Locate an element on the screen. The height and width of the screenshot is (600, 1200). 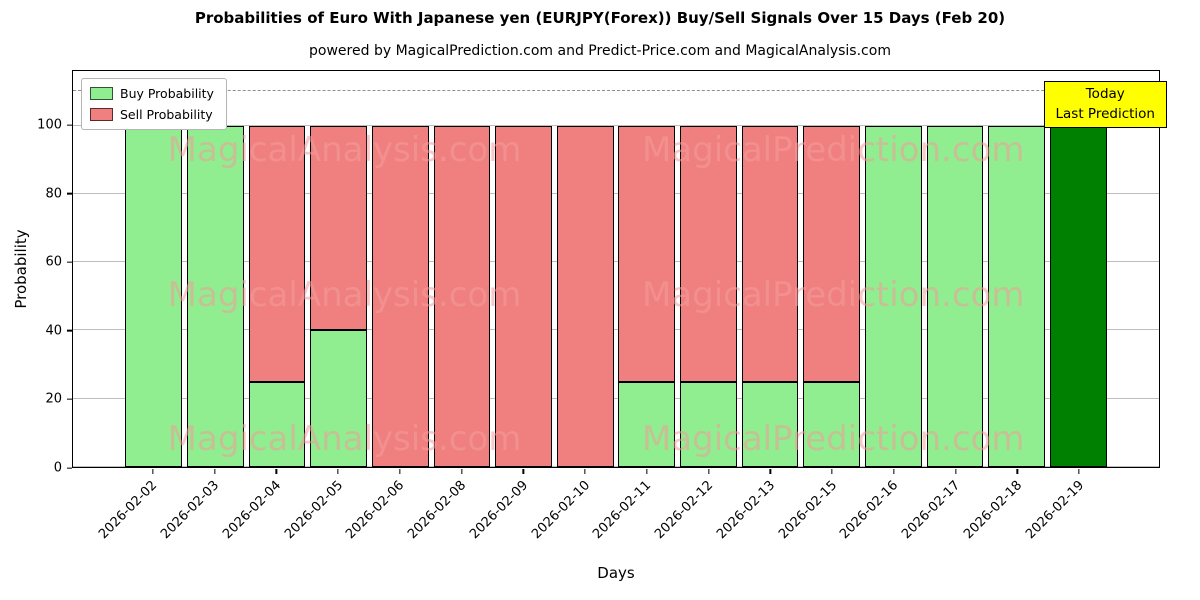
buy-swatch is located at coordinates (101, 93).